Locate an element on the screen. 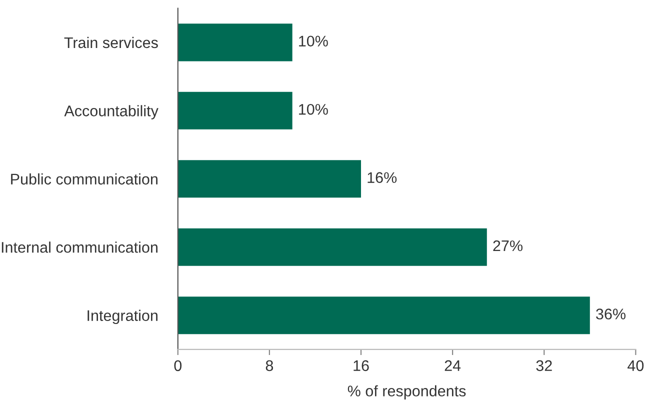 The width and height of the screenshot is (654, 416). x-tick-label: 40 is located at coordinates (636, 366).